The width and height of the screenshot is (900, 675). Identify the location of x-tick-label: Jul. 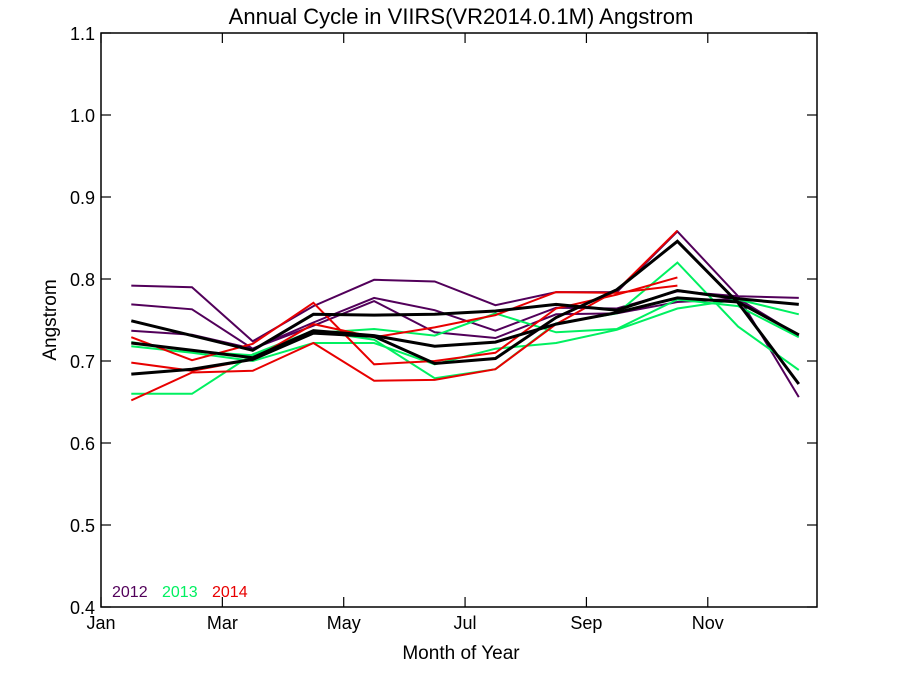
(465, 623).